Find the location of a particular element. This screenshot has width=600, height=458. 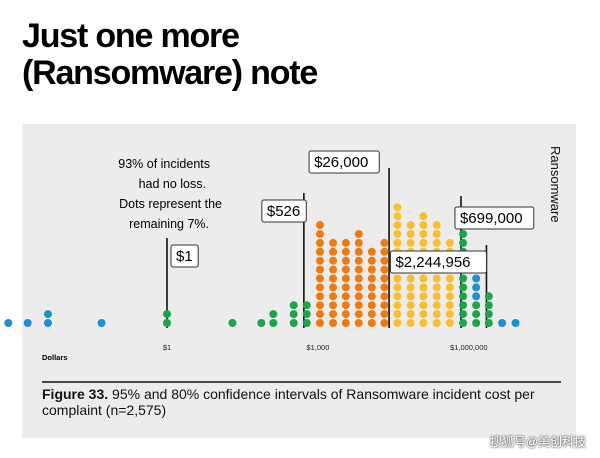

slide-title: Just one more (Ransomware) note is located at coordinates (170, 54).